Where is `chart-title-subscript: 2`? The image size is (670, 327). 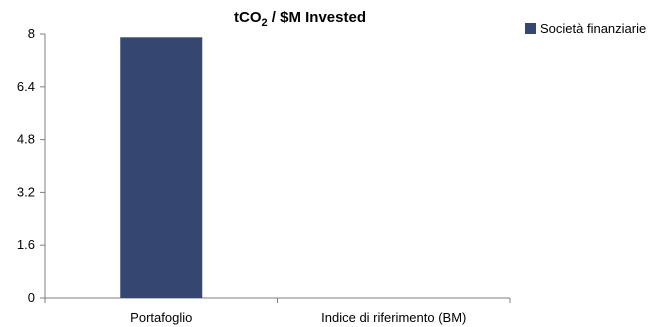
chart-title-subscript: 2 is located at coordinates (265, 23).